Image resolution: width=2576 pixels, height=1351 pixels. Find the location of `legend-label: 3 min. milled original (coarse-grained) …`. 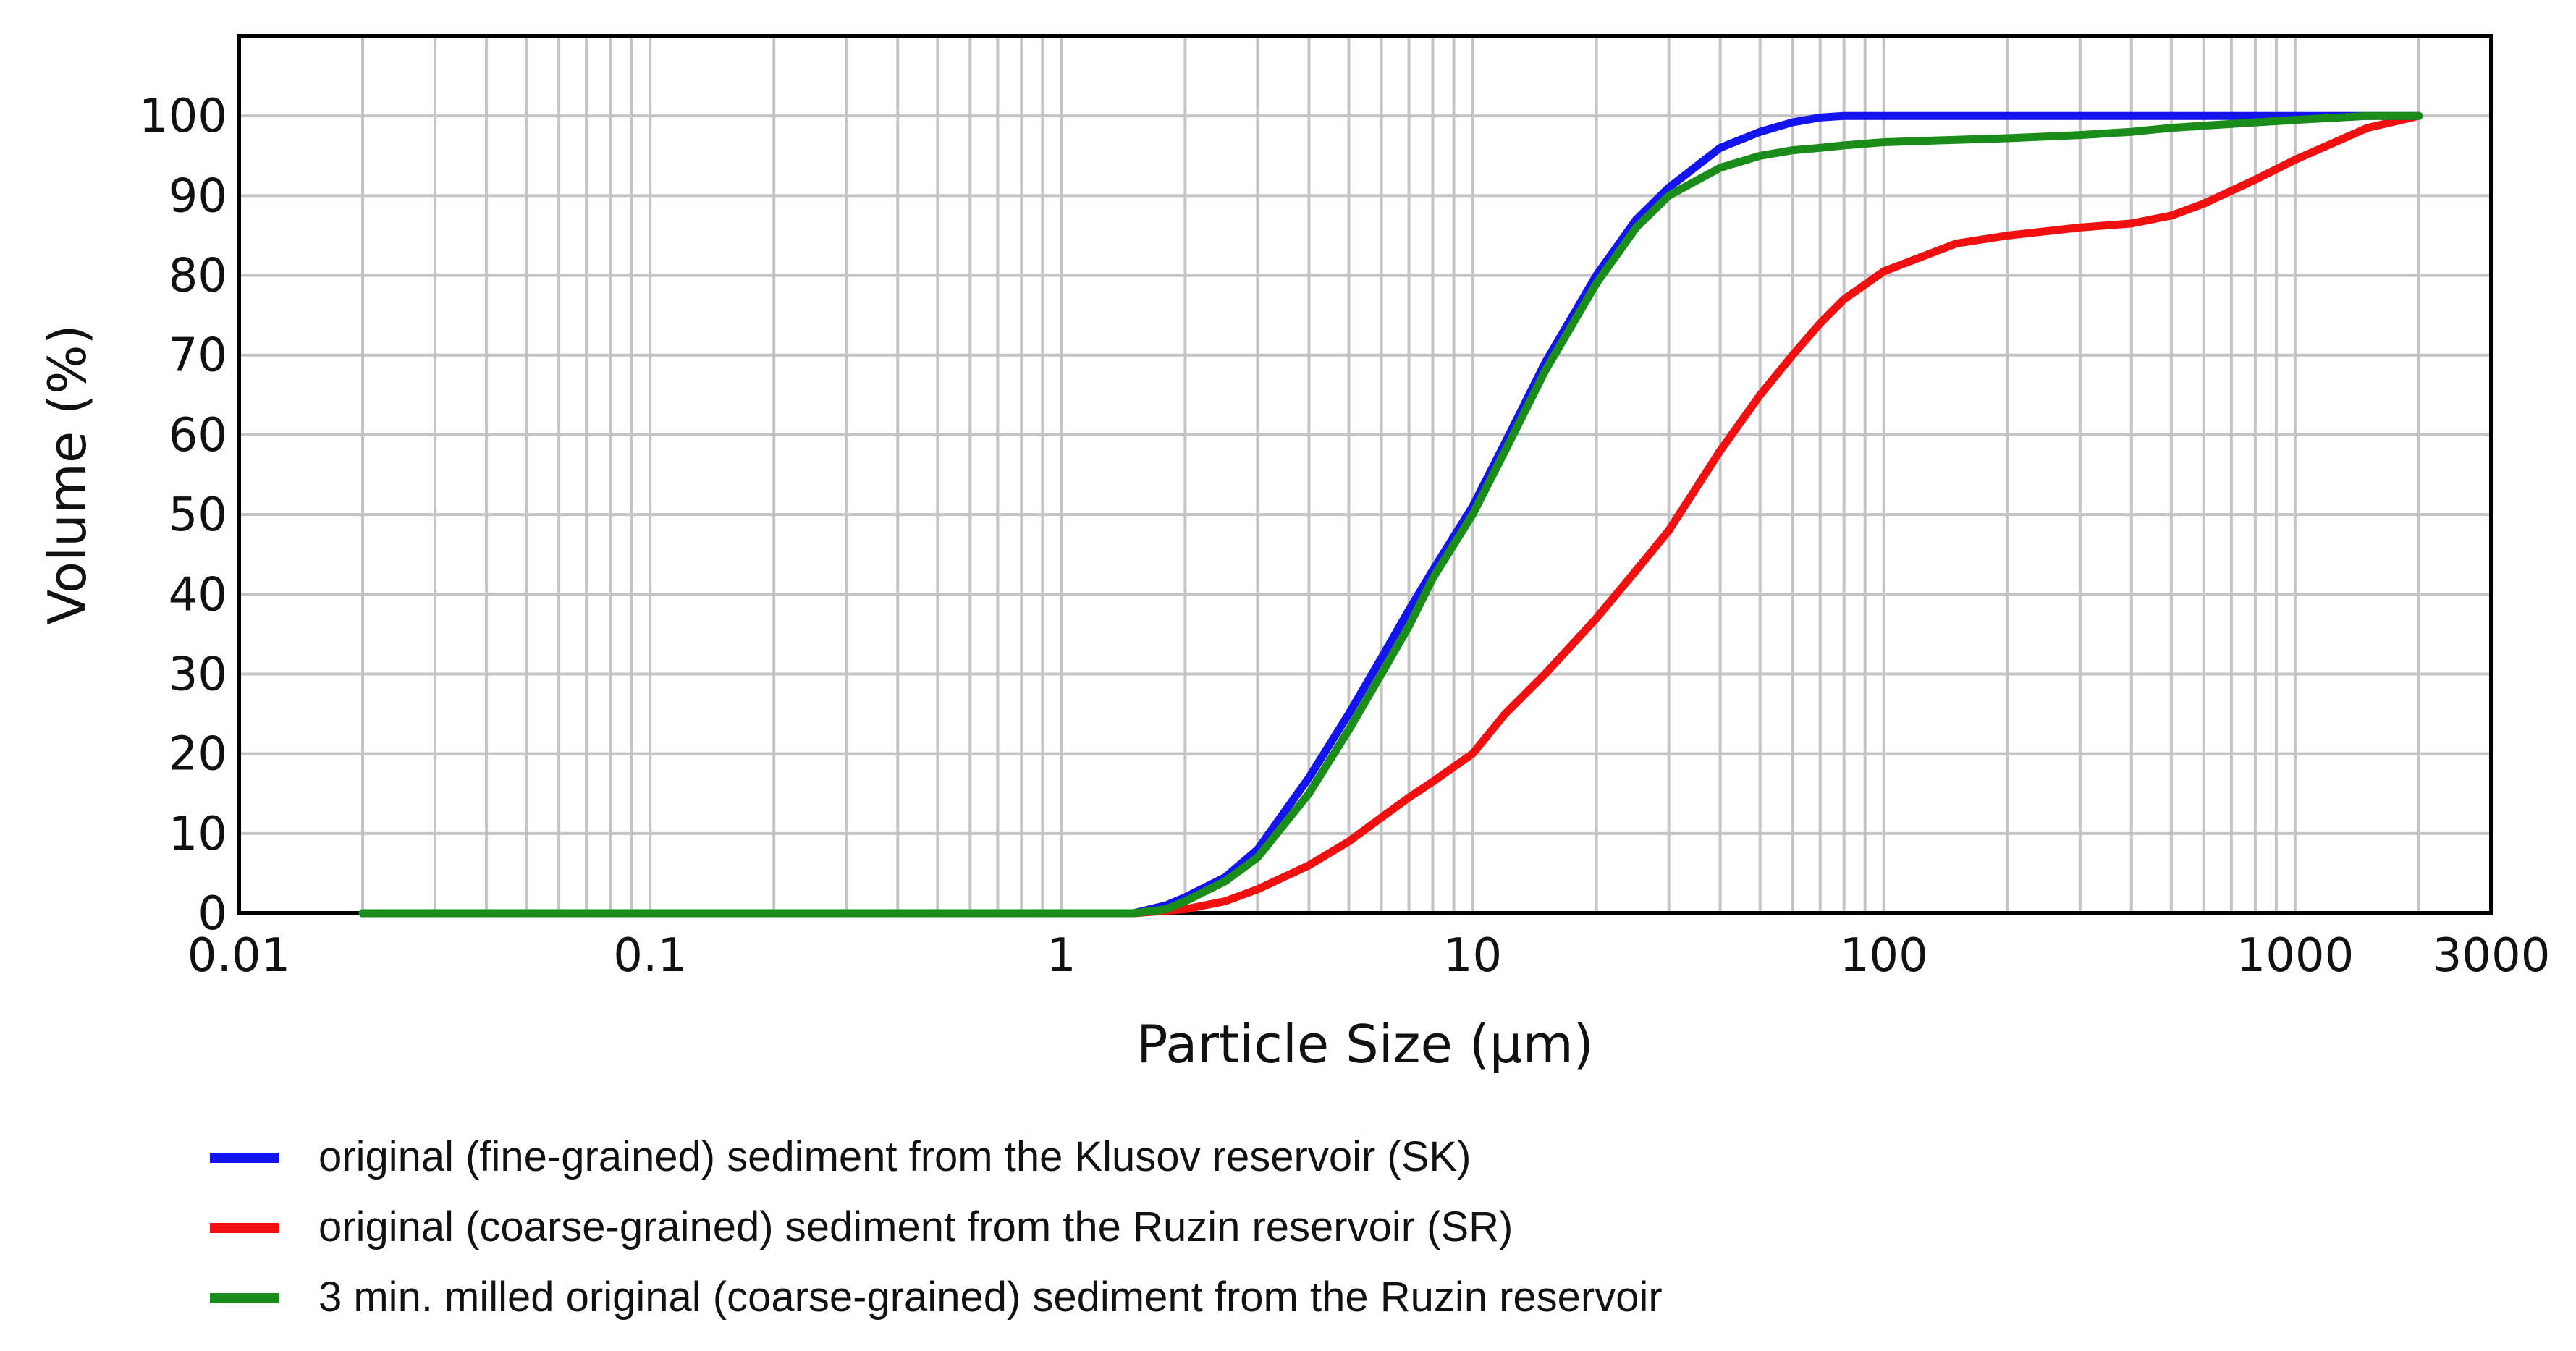

legend-label: 3 min. milled original (coarse-grained) … is located at coordinates (991, 1297).